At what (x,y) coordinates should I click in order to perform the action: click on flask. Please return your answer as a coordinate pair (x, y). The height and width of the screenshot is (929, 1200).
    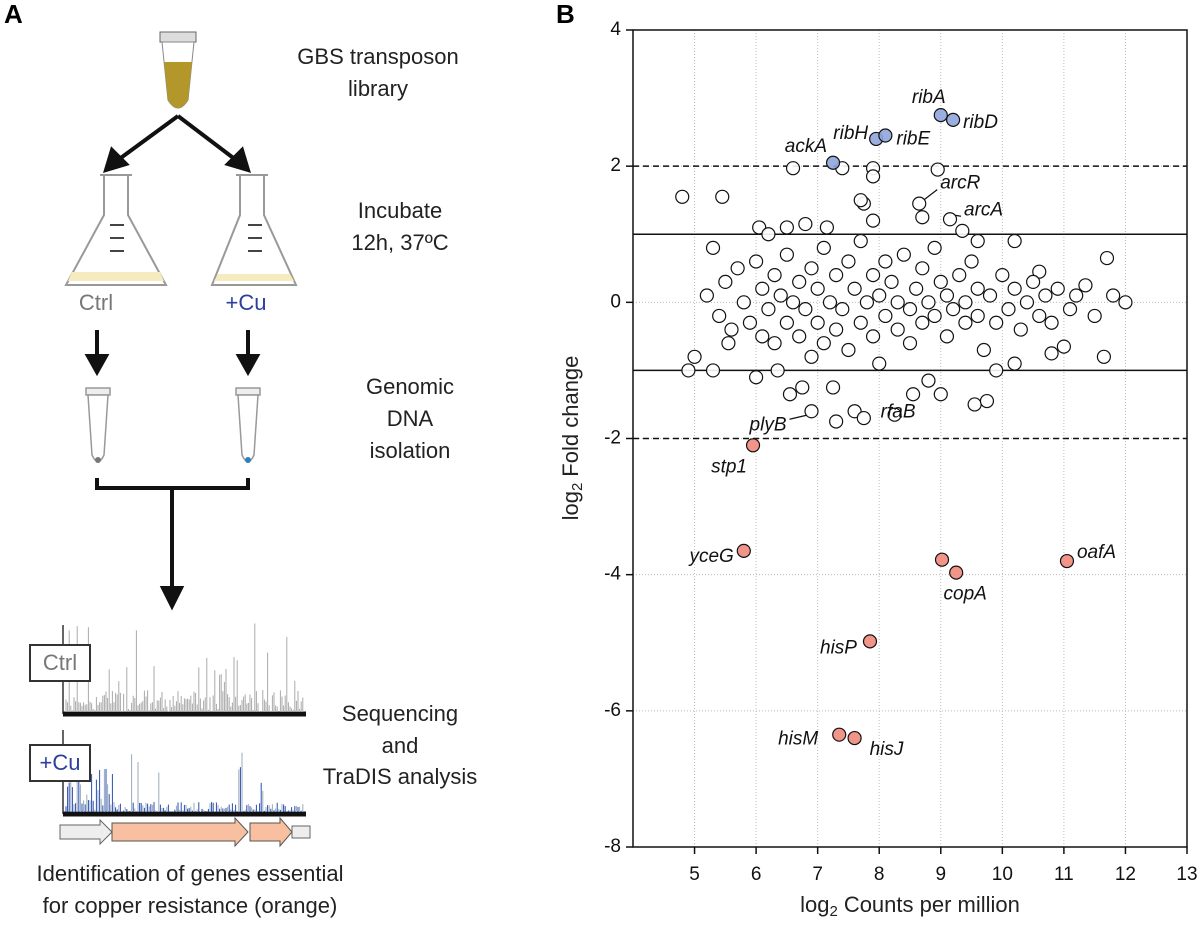
    Looking at the image, I should click on (181, 230).